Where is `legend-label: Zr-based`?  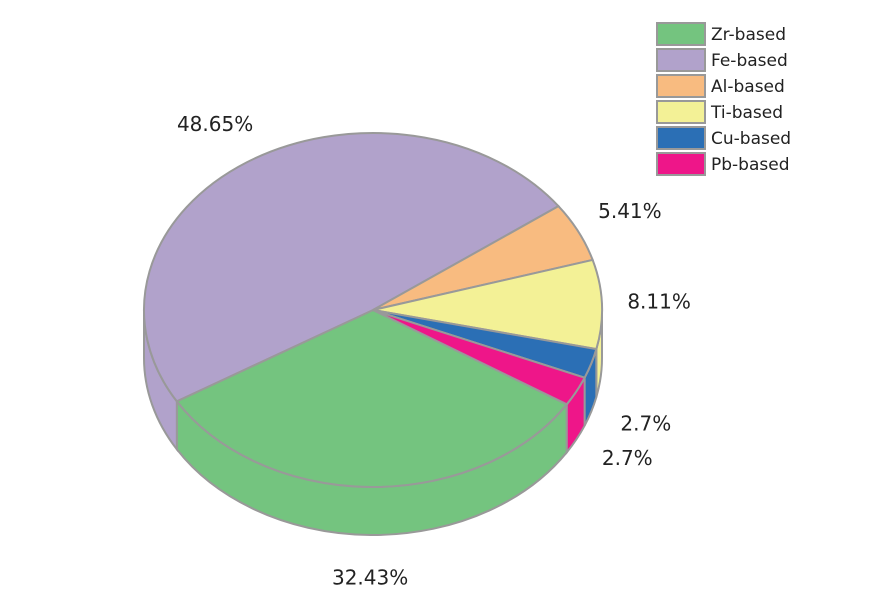 legend-label: Zr-based is located at coordinates (748, 35).